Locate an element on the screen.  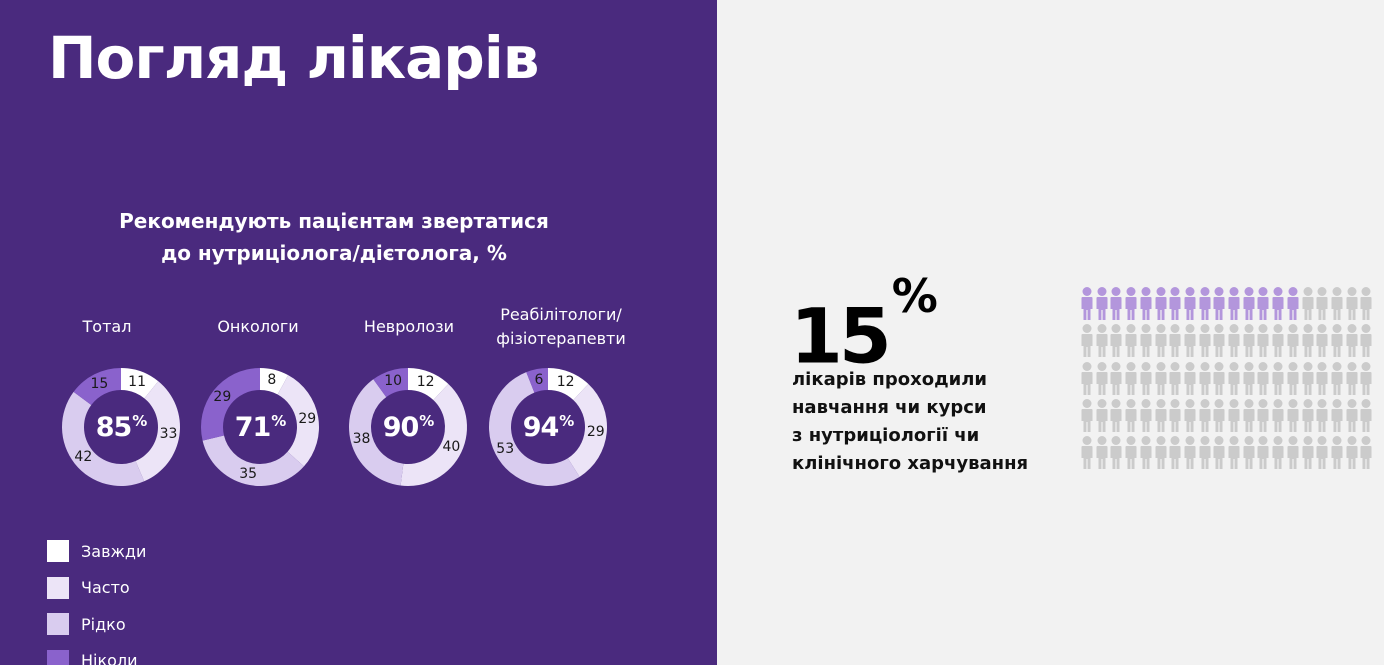
legend-item-often: Часто is located at coordinates (96, 588).